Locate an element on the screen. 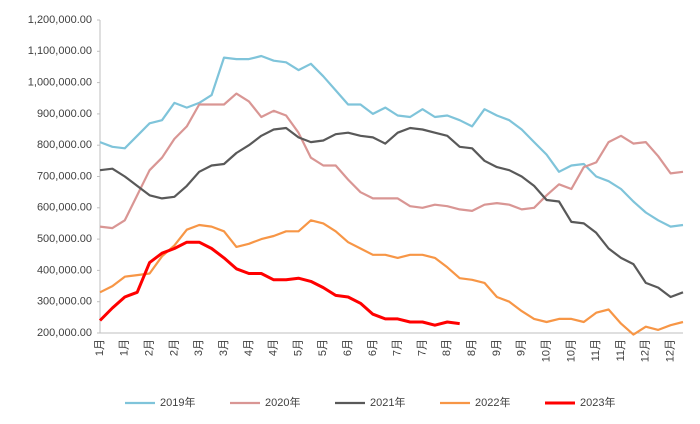 The image size is (700, 424). legend-label: 2021年 is located at coordinates (387, 402).